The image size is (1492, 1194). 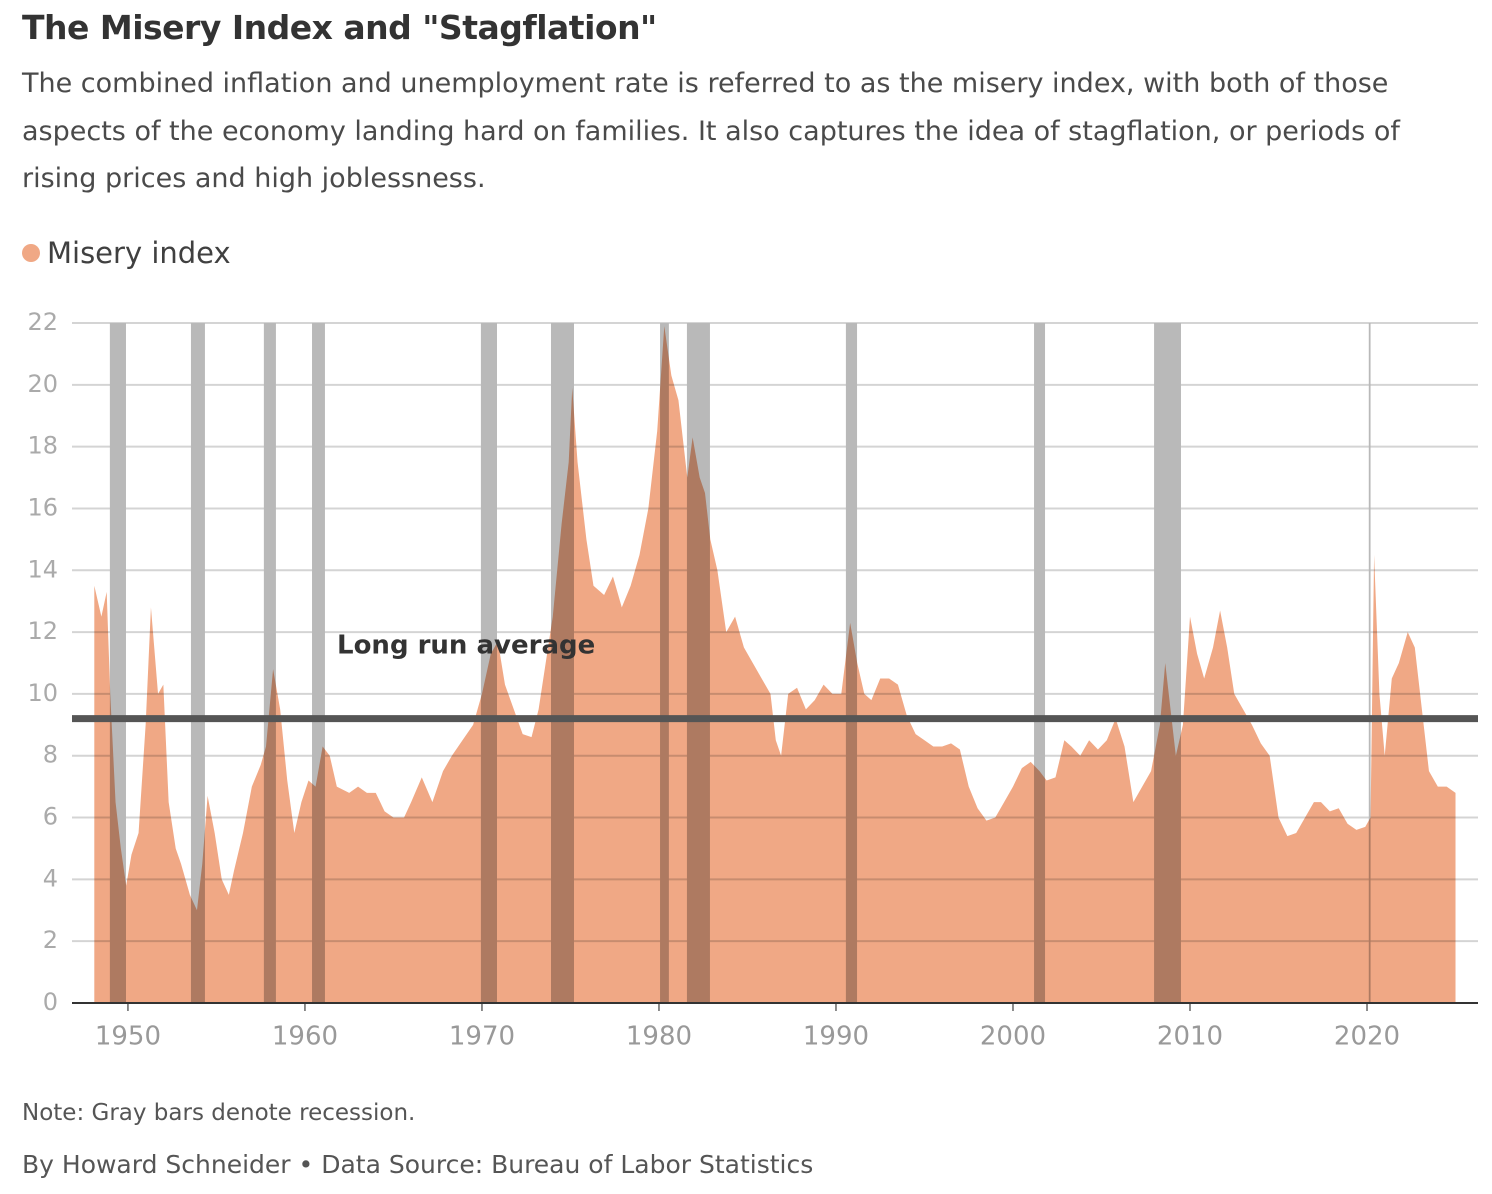 I want to click on x-tick-label: 1990, so click(x=836, y=1037).